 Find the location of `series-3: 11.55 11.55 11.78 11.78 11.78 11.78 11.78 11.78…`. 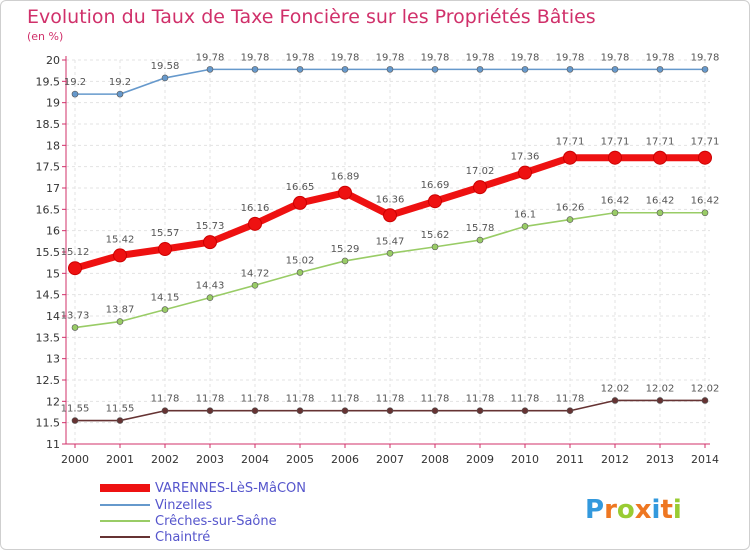

series-3: 11.55 11.55 11.78 11.78 11.78 11.78 11.78 11.78… is located at coordinates (390, 403).